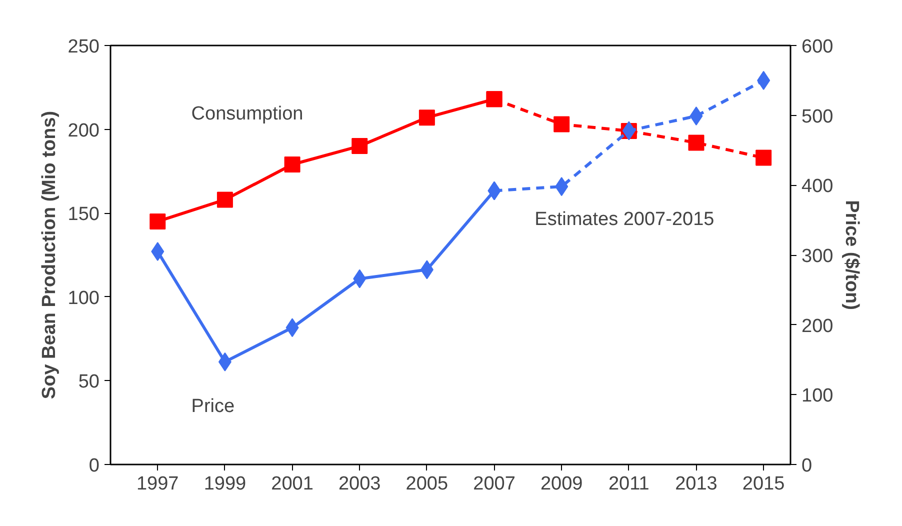 This screenshot has height=526, width=902. Describe the element at coordinates (818, 396) in the screenshot. I see `y2-tick-label: 100` at that location.